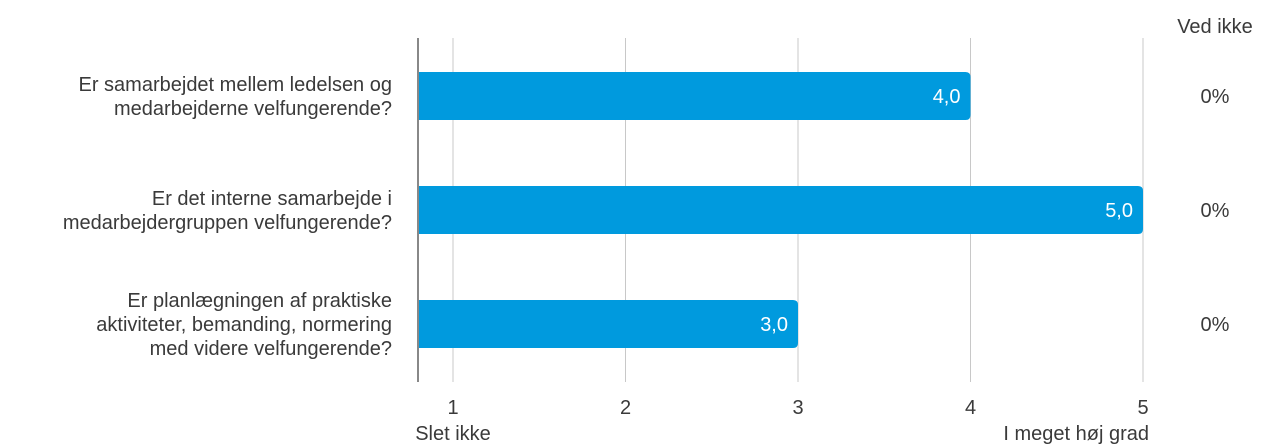 The height and width of the screenshot is (444, 1262). I want to click on x-tick-label-1: 1, so click(452, 408).